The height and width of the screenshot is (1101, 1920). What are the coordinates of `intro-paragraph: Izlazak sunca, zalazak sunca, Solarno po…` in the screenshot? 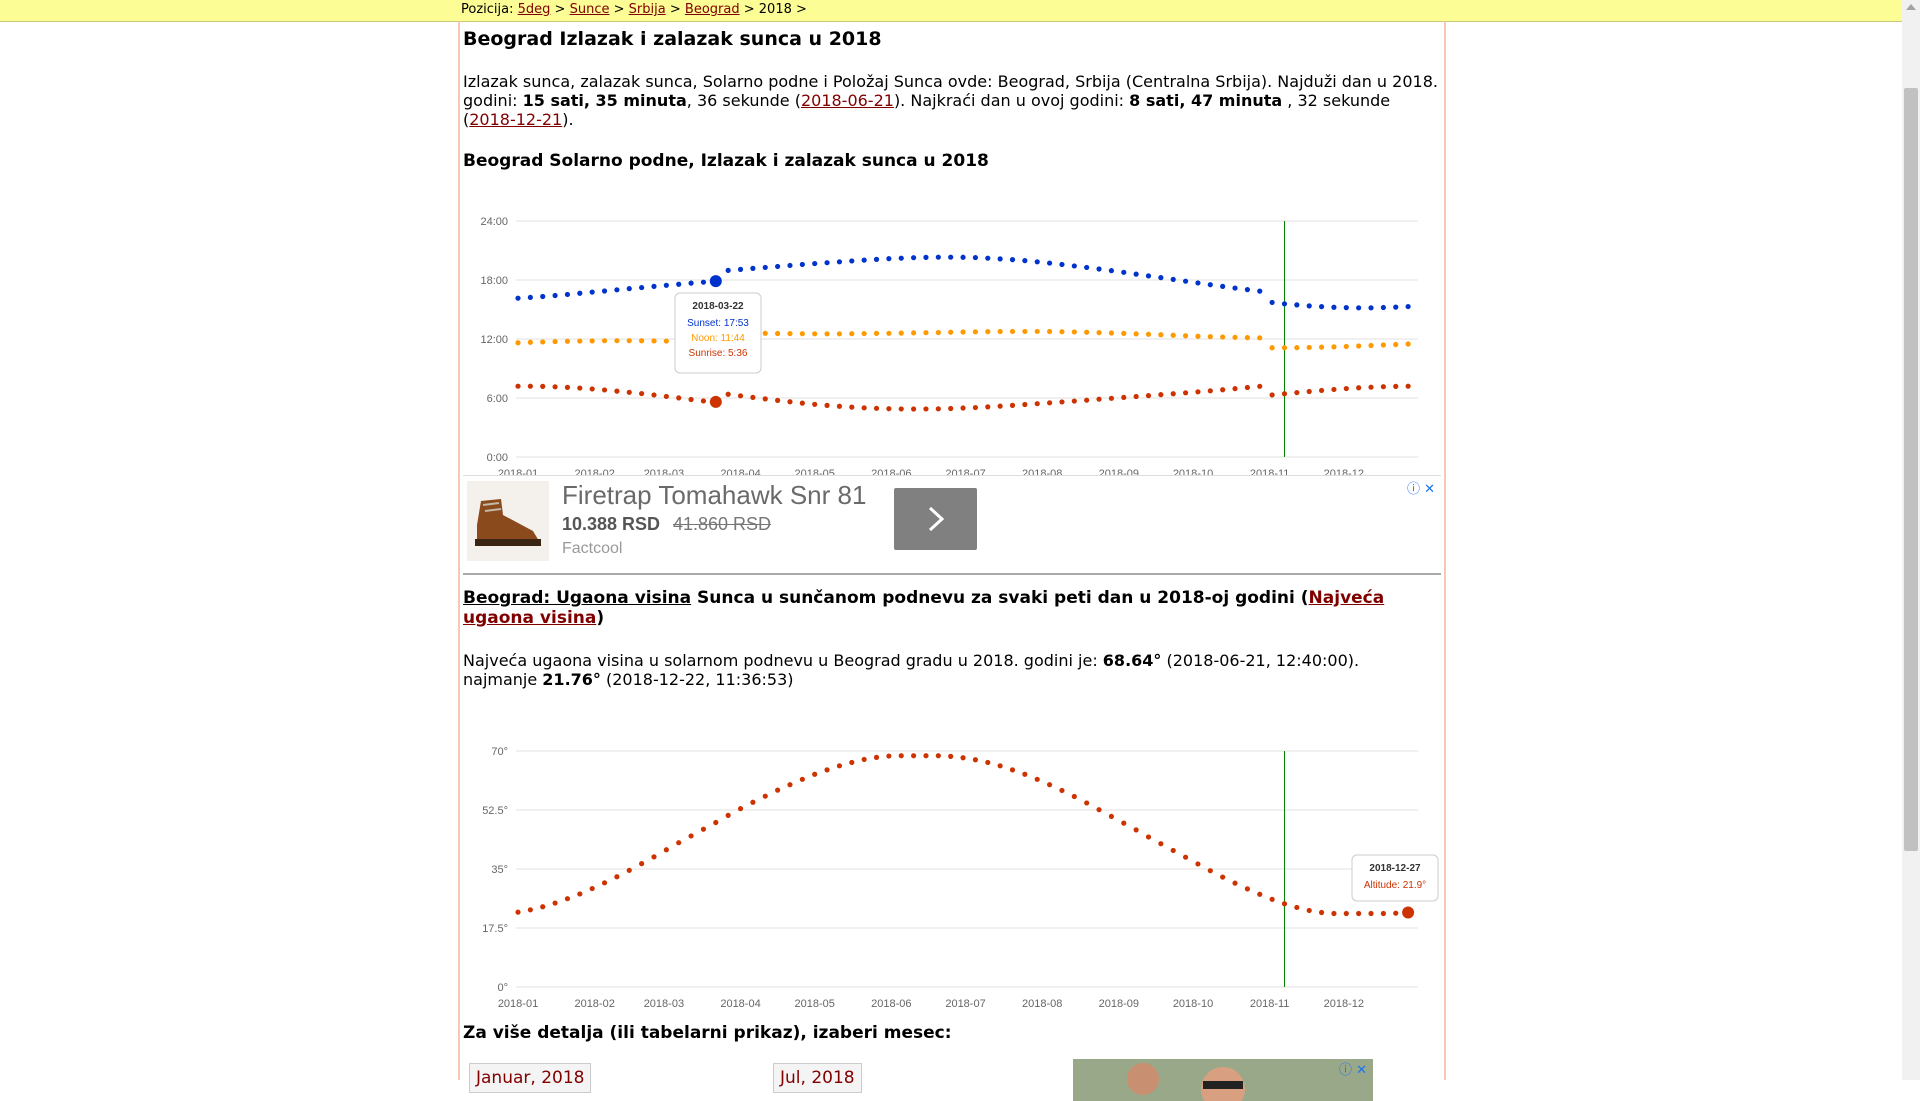 It's located at (952, 100).